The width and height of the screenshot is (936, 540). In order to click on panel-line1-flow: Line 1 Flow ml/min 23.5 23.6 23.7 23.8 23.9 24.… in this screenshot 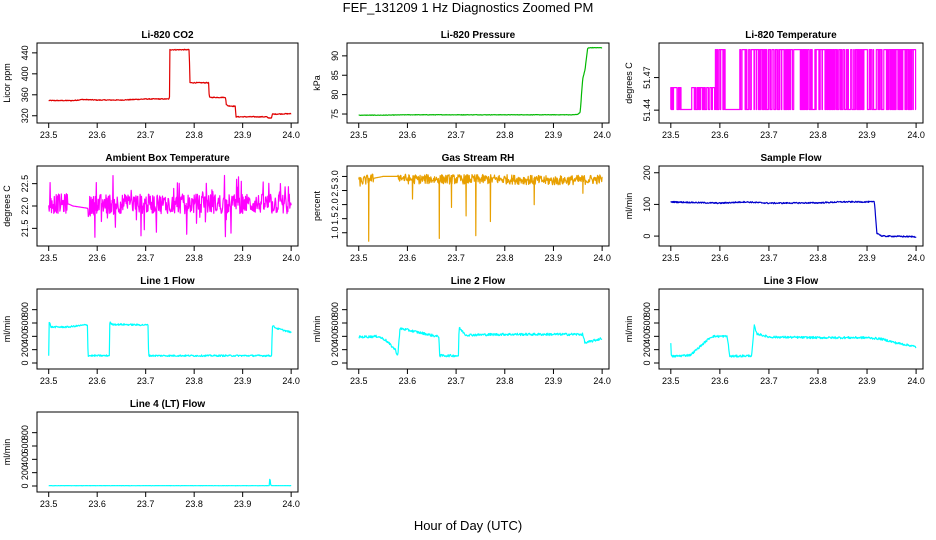, I will do `click(151, 331)`.